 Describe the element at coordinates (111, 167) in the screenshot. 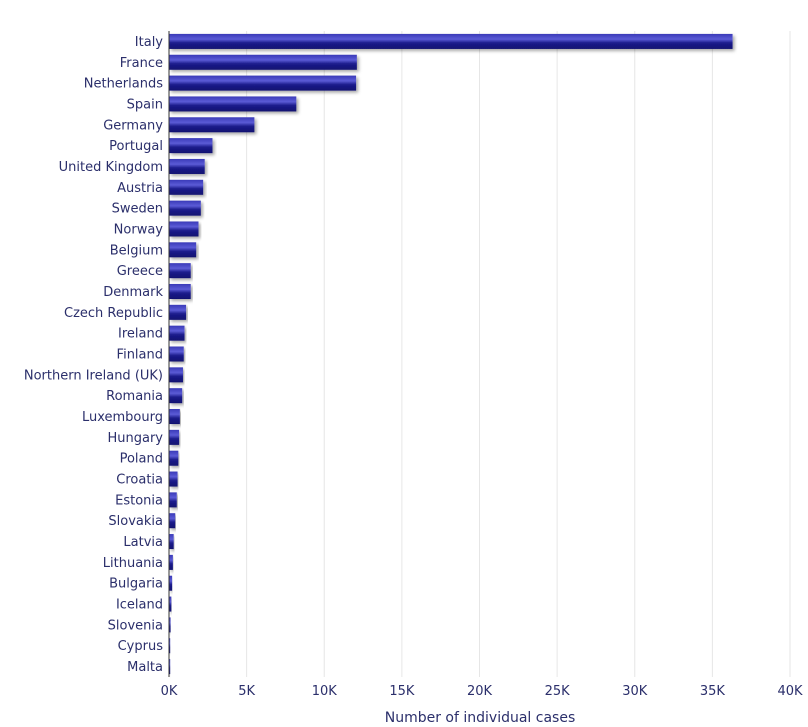

I see `y-category-label: United Kingdom` at that location.